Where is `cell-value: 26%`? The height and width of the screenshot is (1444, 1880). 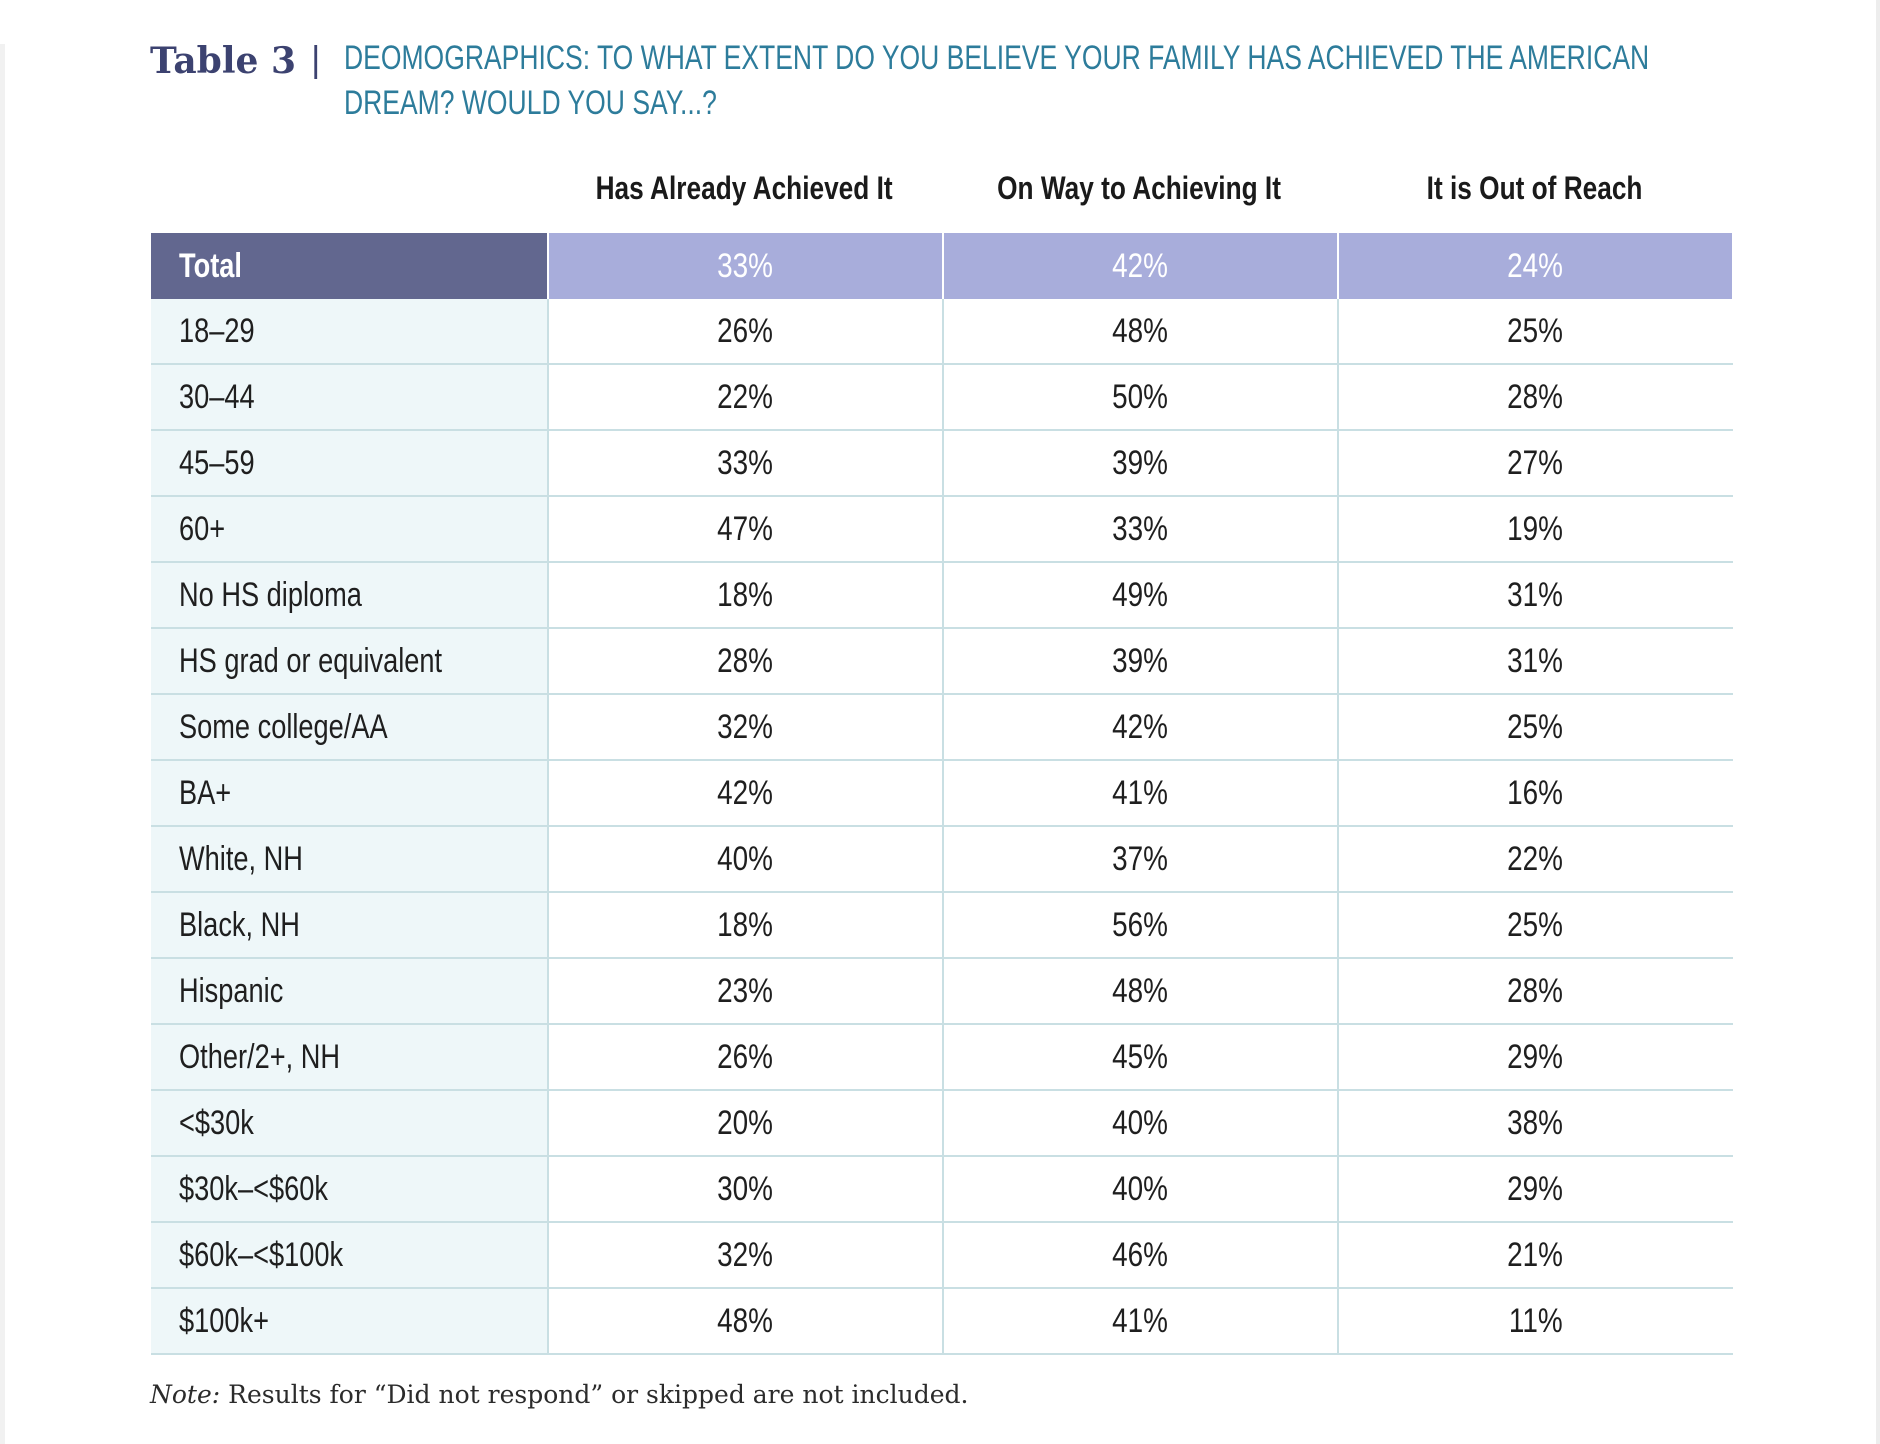
cell-value: 26% is located at coordinates (745, 1056).